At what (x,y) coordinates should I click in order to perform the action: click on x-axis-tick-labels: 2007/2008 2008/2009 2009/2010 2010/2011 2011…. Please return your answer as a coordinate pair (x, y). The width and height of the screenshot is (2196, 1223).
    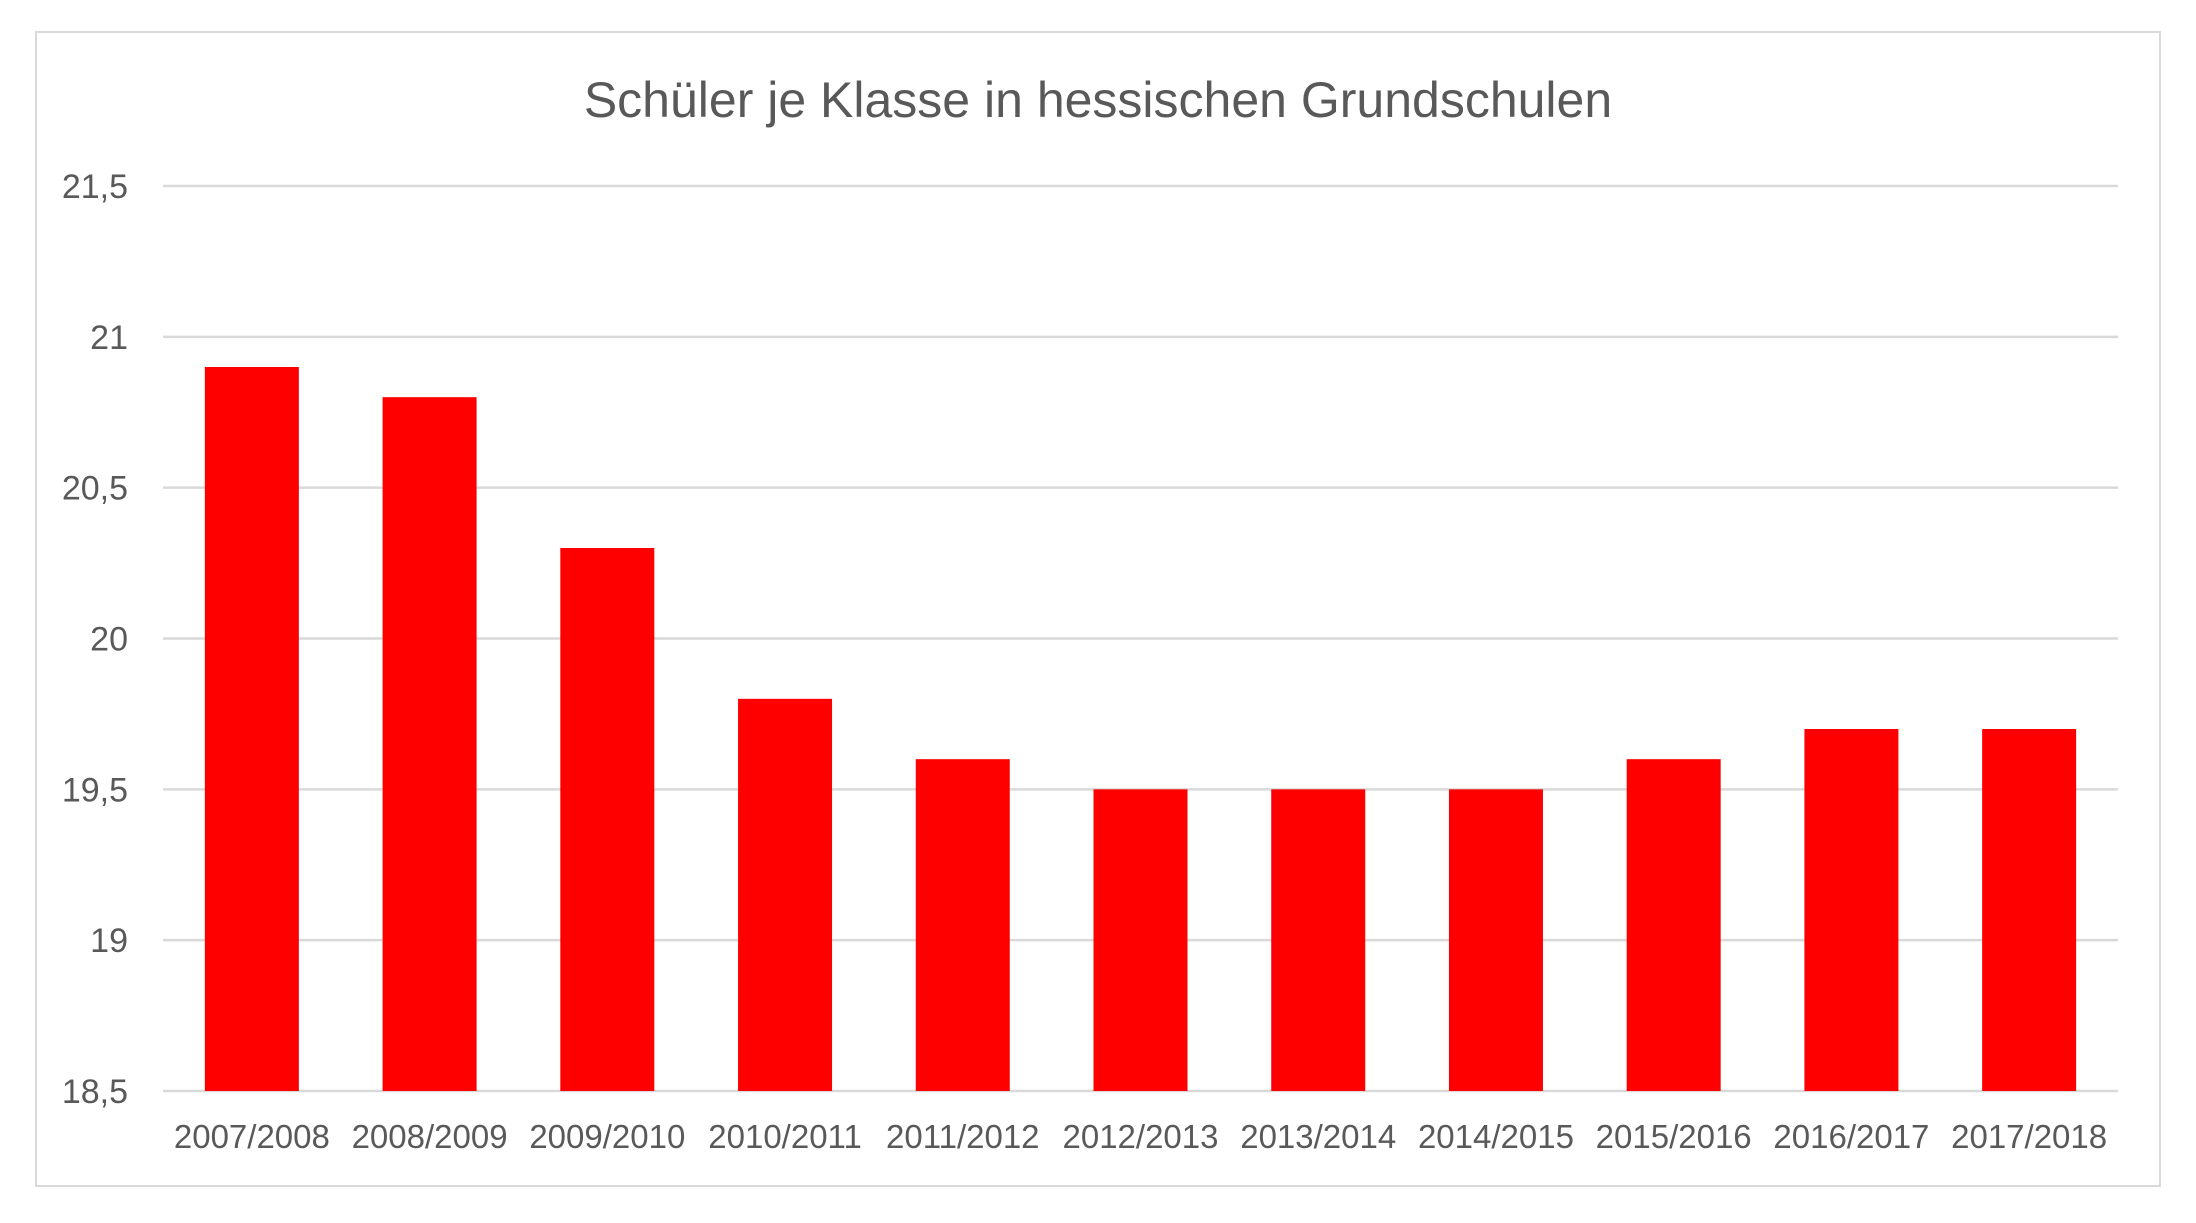
    Looking at the image, I should click on (1140, 1136).